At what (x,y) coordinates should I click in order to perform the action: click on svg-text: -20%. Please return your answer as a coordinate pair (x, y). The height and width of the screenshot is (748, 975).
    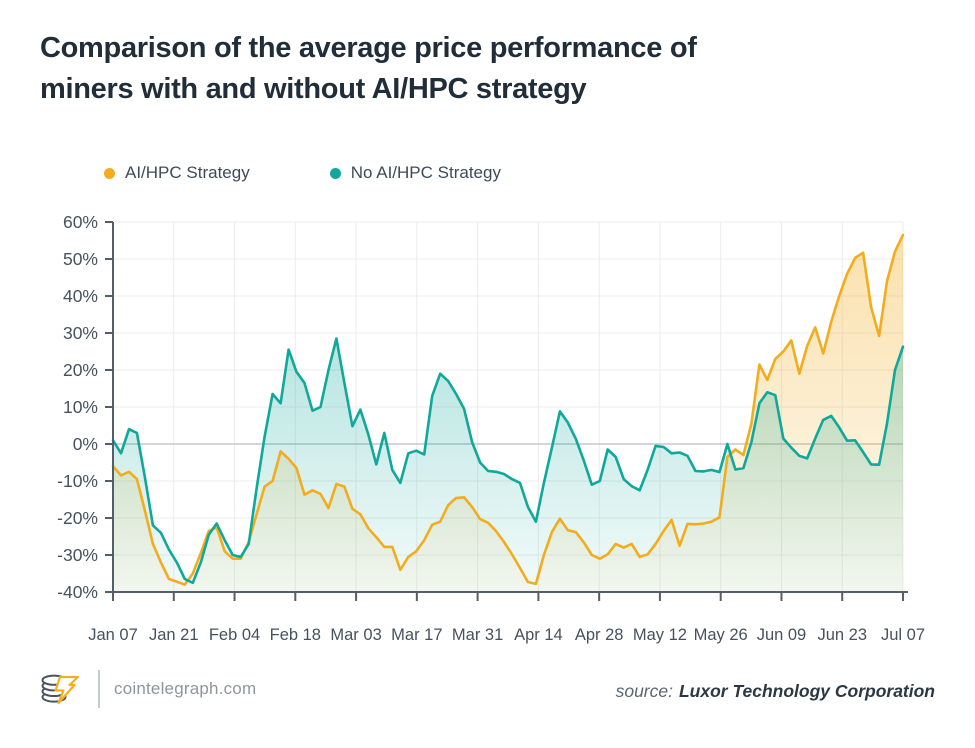
    Looking at the image, I should click on (77, 518).